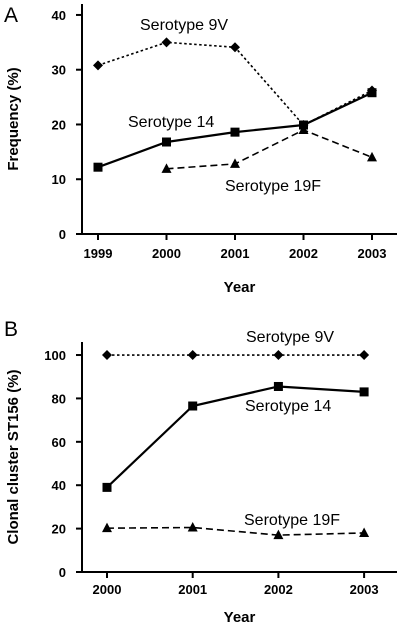 This screenshot has height=629, width=414. I want to click on y-tick-label: 10, so click(59, 179).